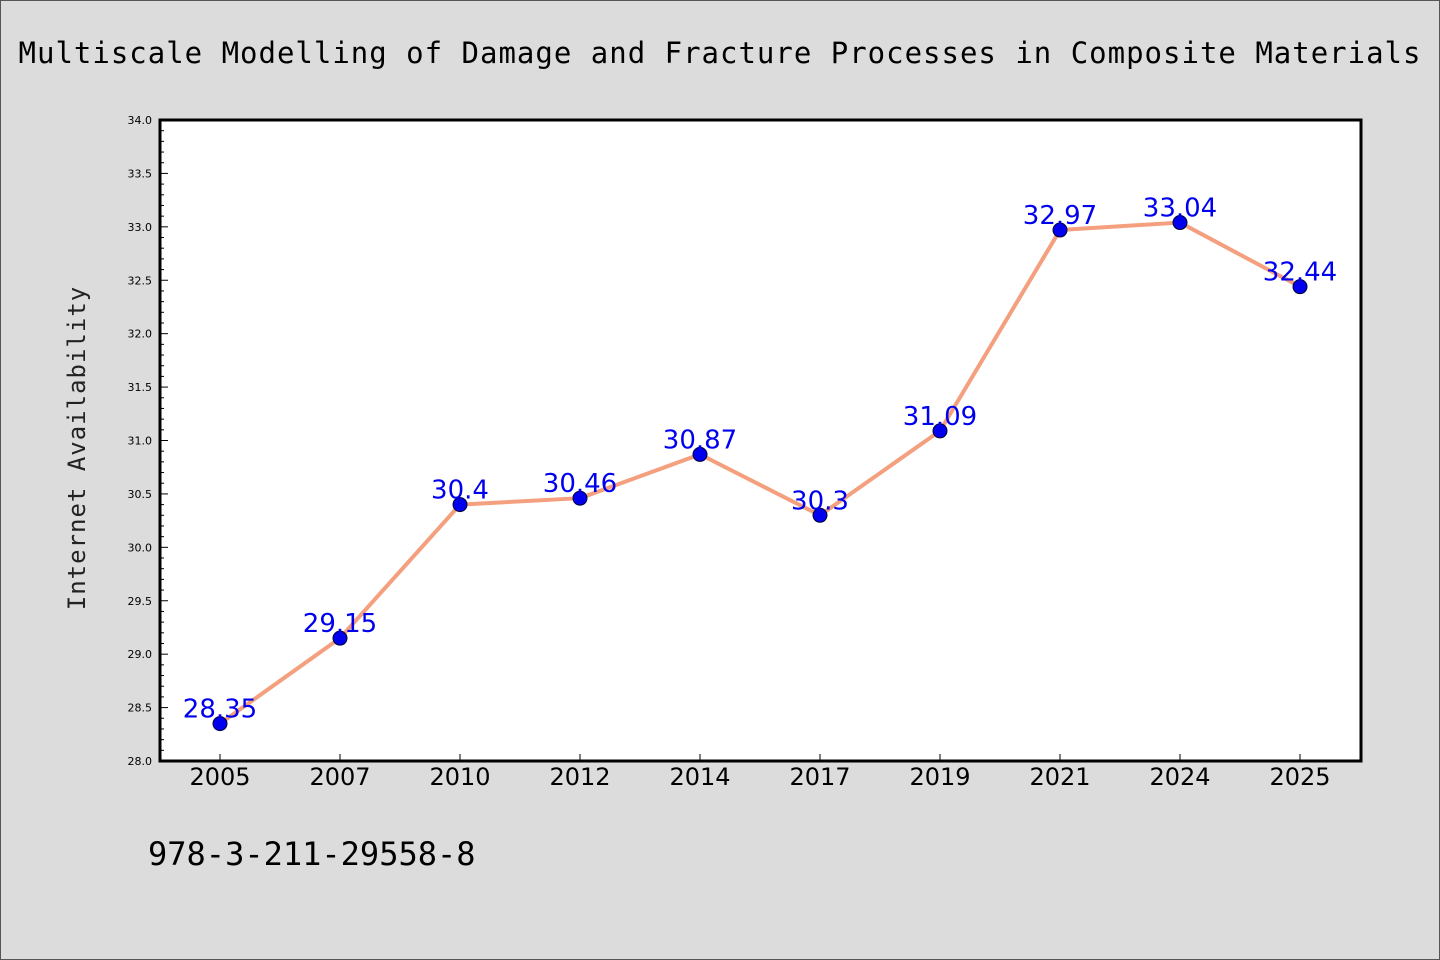 This screenshot has width=1440, height=960. Describe the element at coordinates (140, 547) in the screenshot. I see `y-tick-label: 30.0` at that location.